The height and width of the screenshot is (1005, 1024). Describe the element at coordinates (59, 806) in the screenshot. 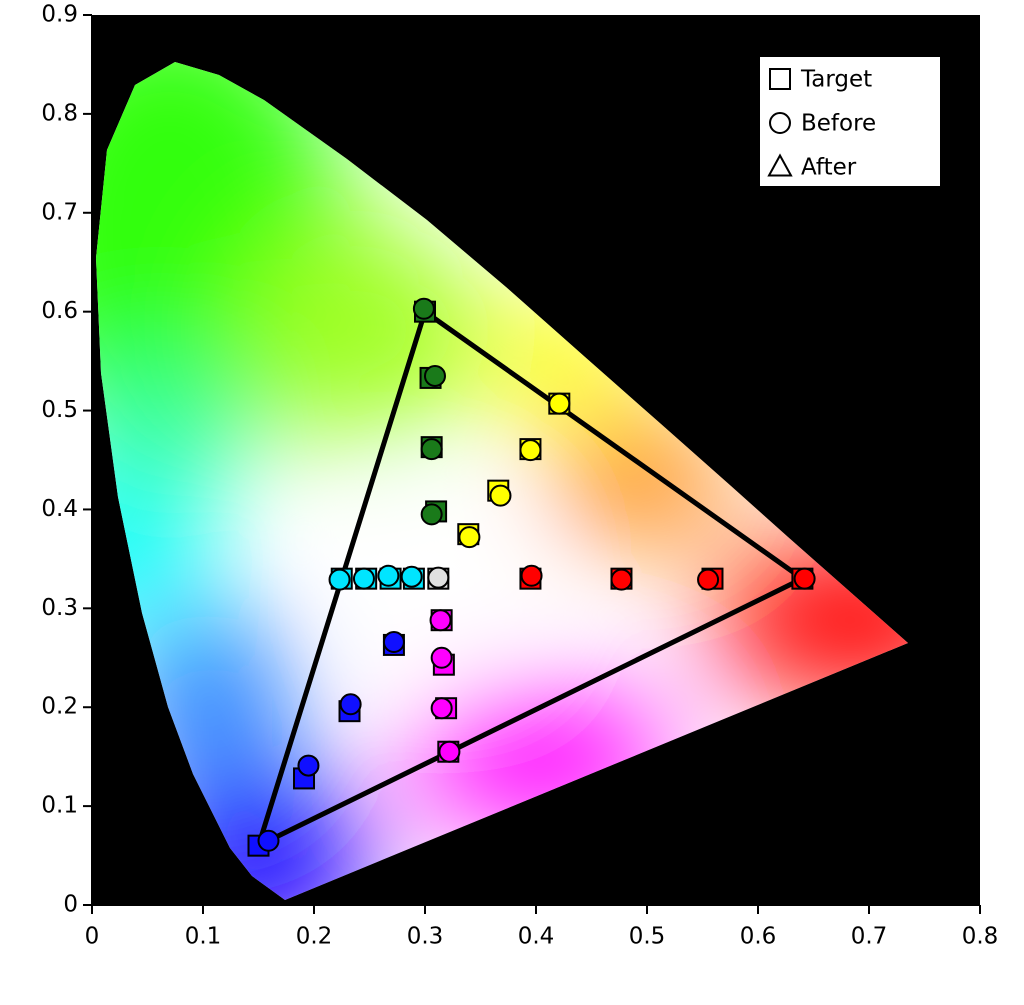

I see `y-tick-label: 0.1` at that location.